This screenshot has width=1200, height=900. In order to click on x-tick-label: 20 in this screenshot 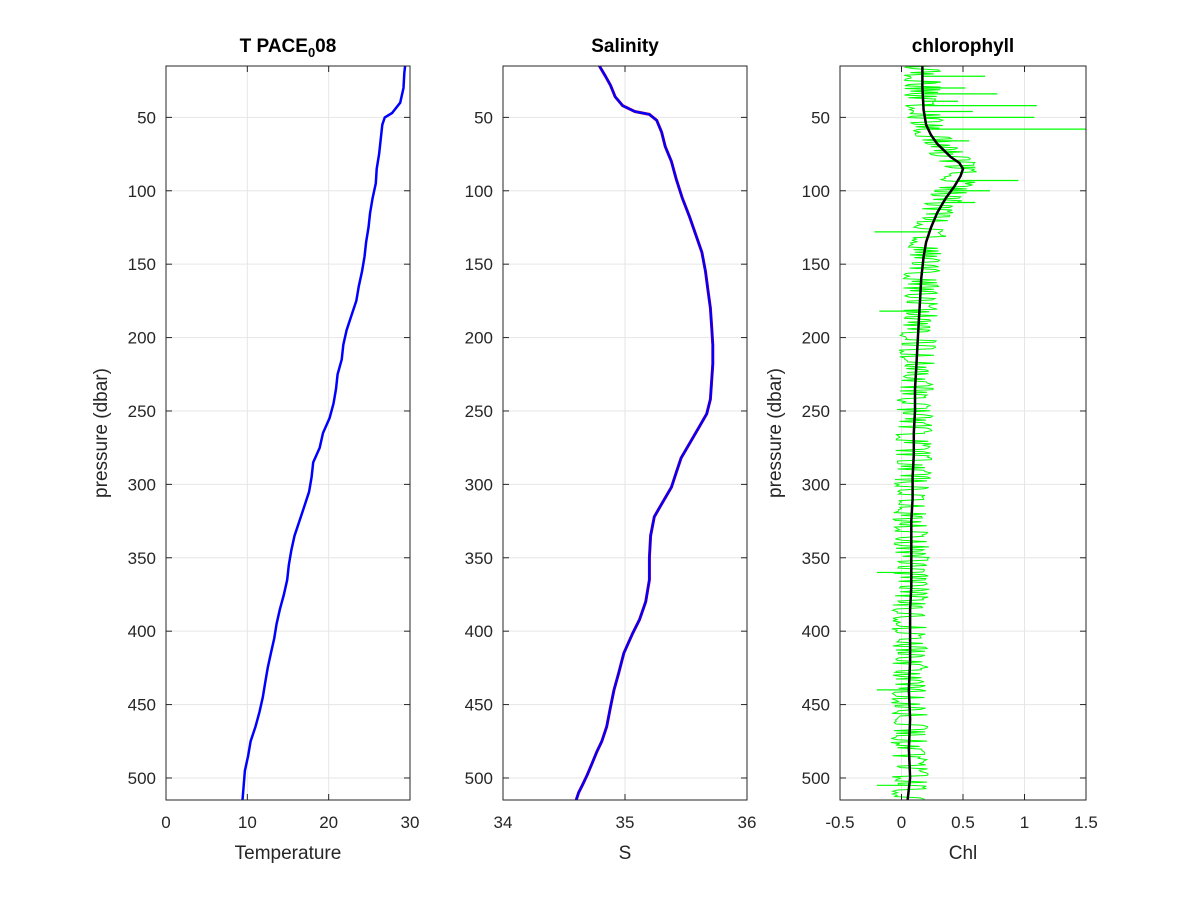, I will do `click(328, 822)`.